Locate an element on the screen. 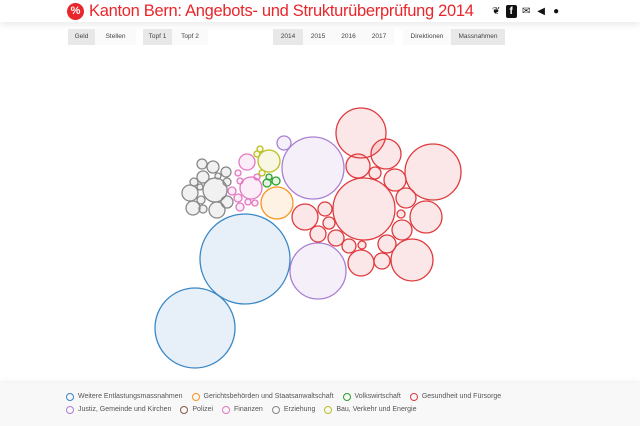 This screenshot has height=426, width=640. legend-label: Gerichtsbehörden und Staatsanwaltschaft is located at coordinates (268, 396).